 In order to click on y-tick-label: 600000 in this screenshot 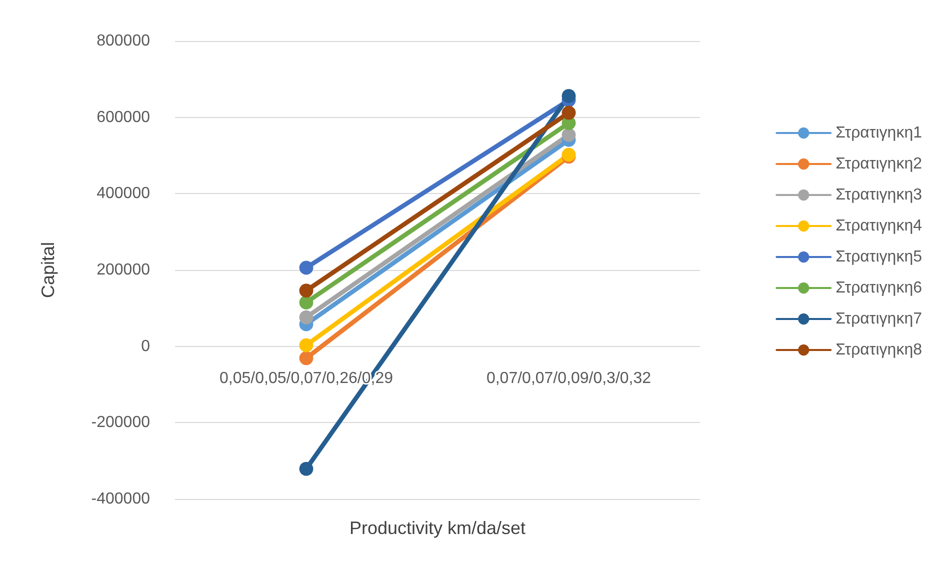, I will do `click(123, 117)`.